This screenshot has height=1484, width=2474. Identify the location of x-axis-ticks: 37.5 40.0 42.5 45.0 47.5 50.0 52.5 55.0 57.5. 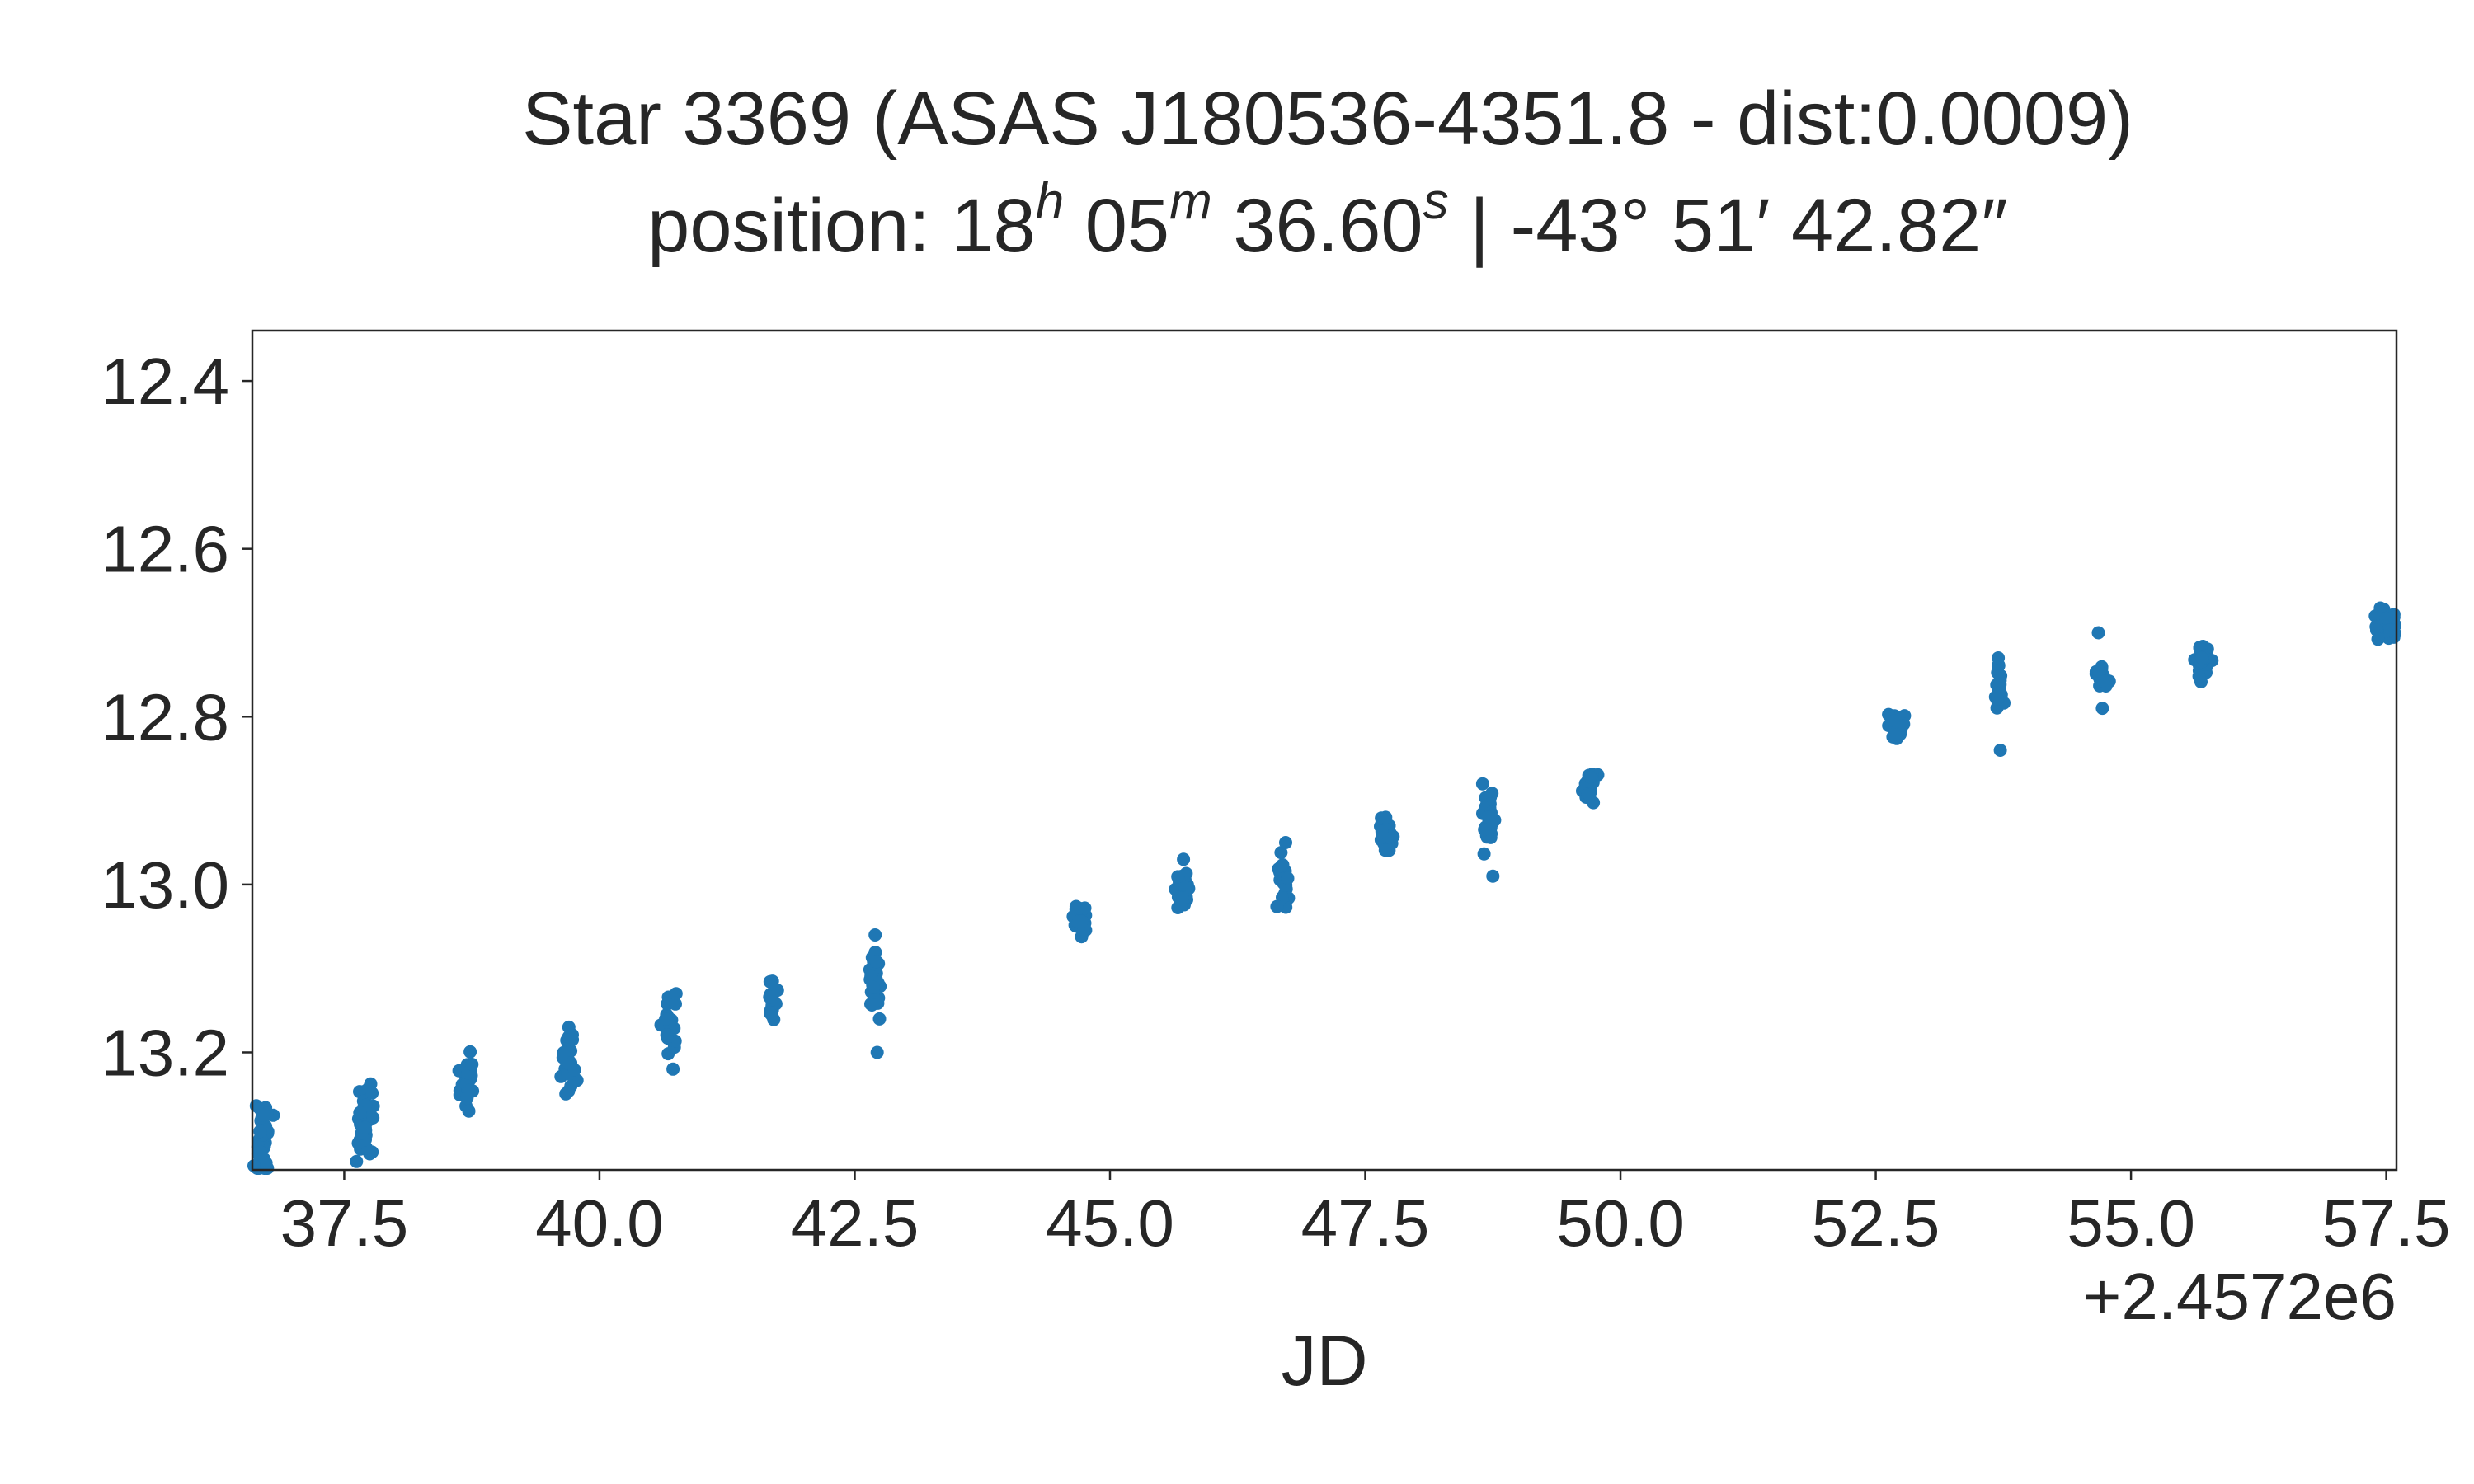
(1365, 1215).